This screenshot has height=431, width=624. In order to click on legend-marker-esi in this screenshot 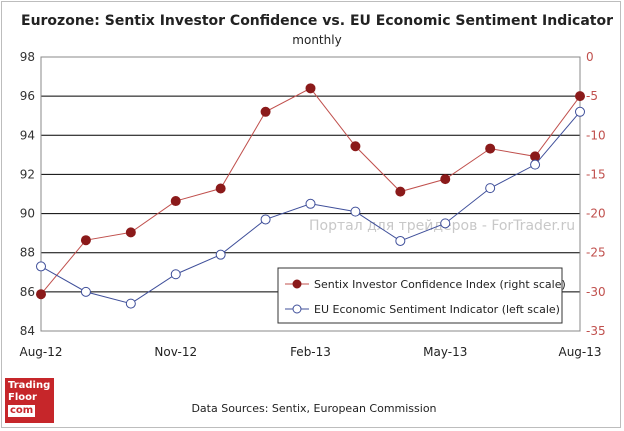, I will do `click(297, 309)`.